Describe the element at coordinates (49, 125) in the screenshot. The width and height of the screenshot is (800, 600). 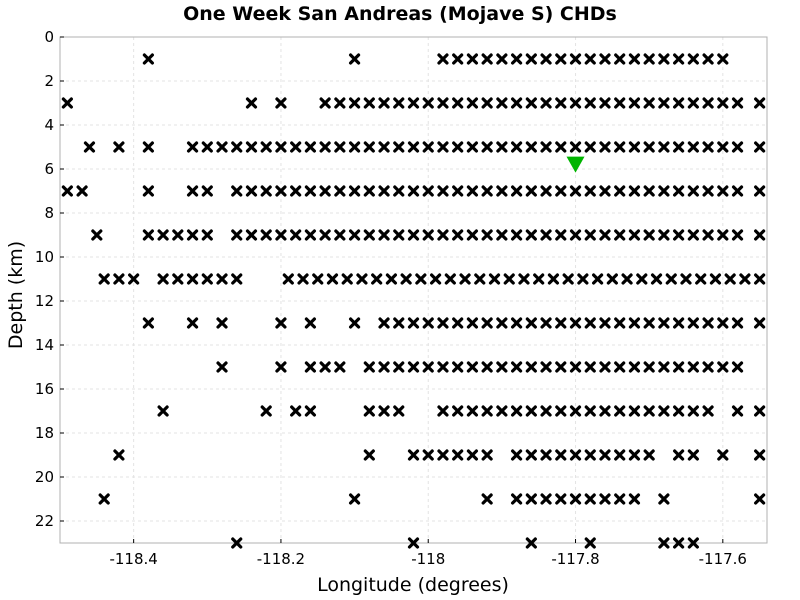
I see `y-tick-label: 4` at that location.